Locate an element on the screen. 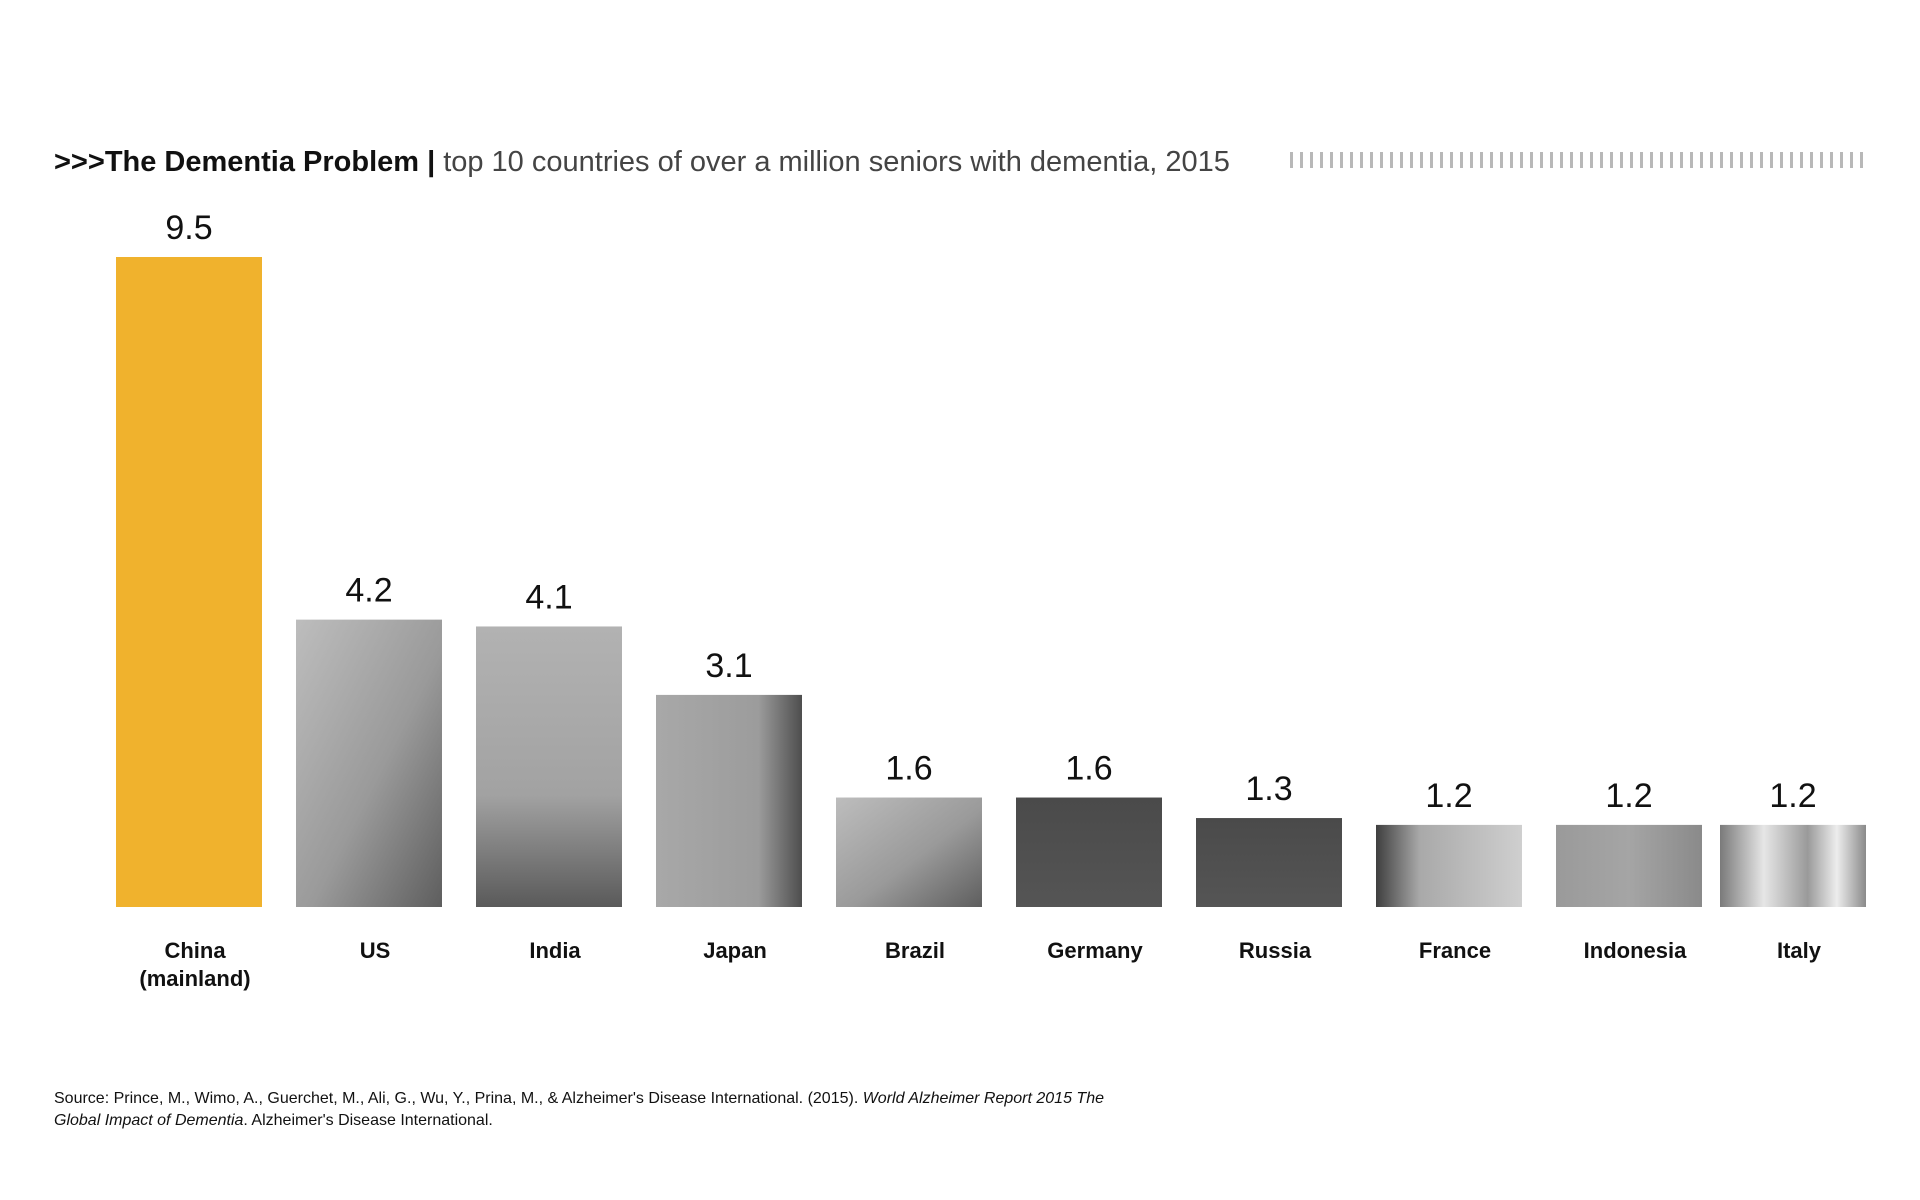 Image resolution: width=1920 pixels, height=1200 pixels. data-label: 3.1 is located at coordinates (728, 666).